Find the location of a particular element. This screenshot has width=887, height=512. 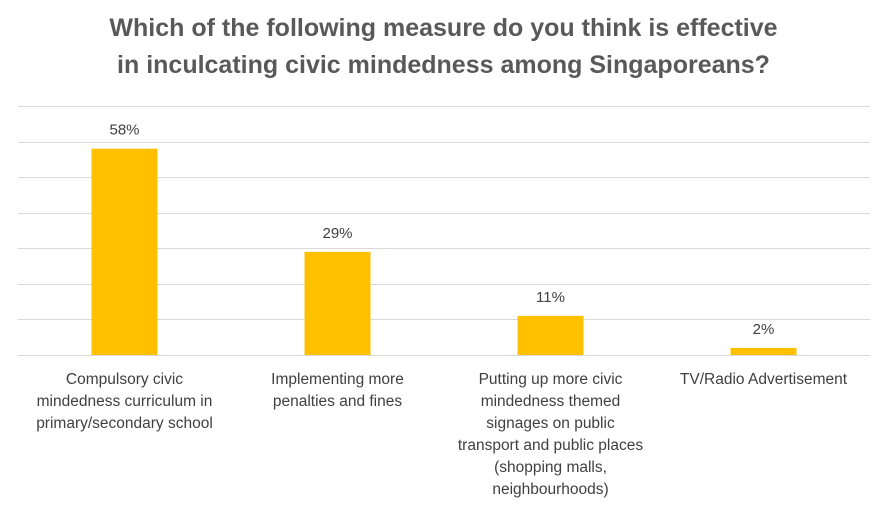

category-label-3: TV/Radio Advertisement is located at coordinates (764, 380).